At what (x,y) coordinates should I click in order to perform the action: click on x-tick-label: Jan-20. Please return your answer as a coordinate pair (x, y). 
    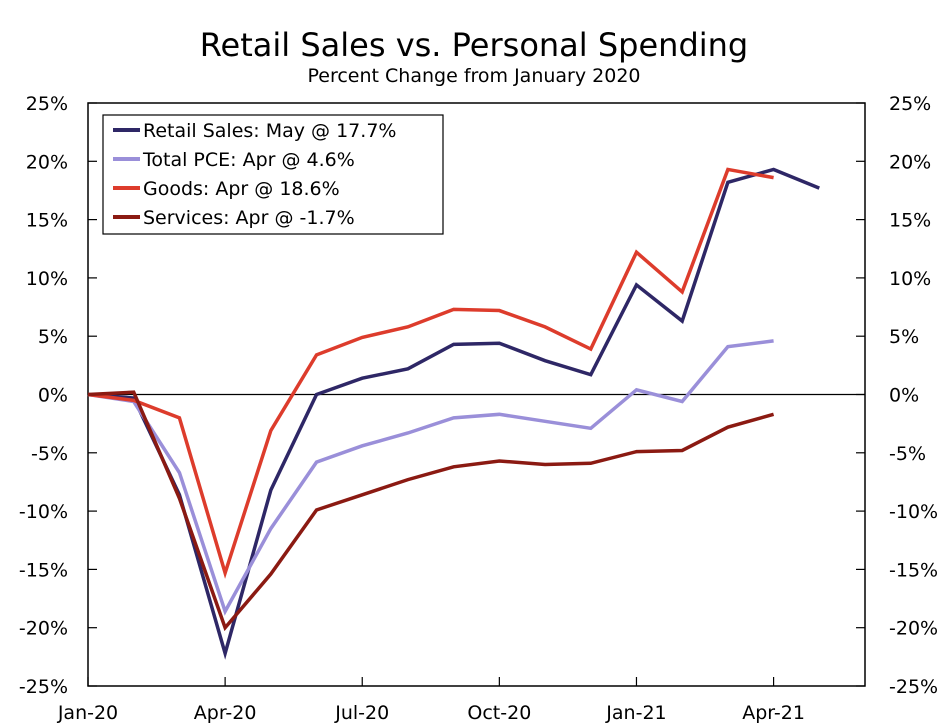
    Looking at the image, I should click on (87, 713).